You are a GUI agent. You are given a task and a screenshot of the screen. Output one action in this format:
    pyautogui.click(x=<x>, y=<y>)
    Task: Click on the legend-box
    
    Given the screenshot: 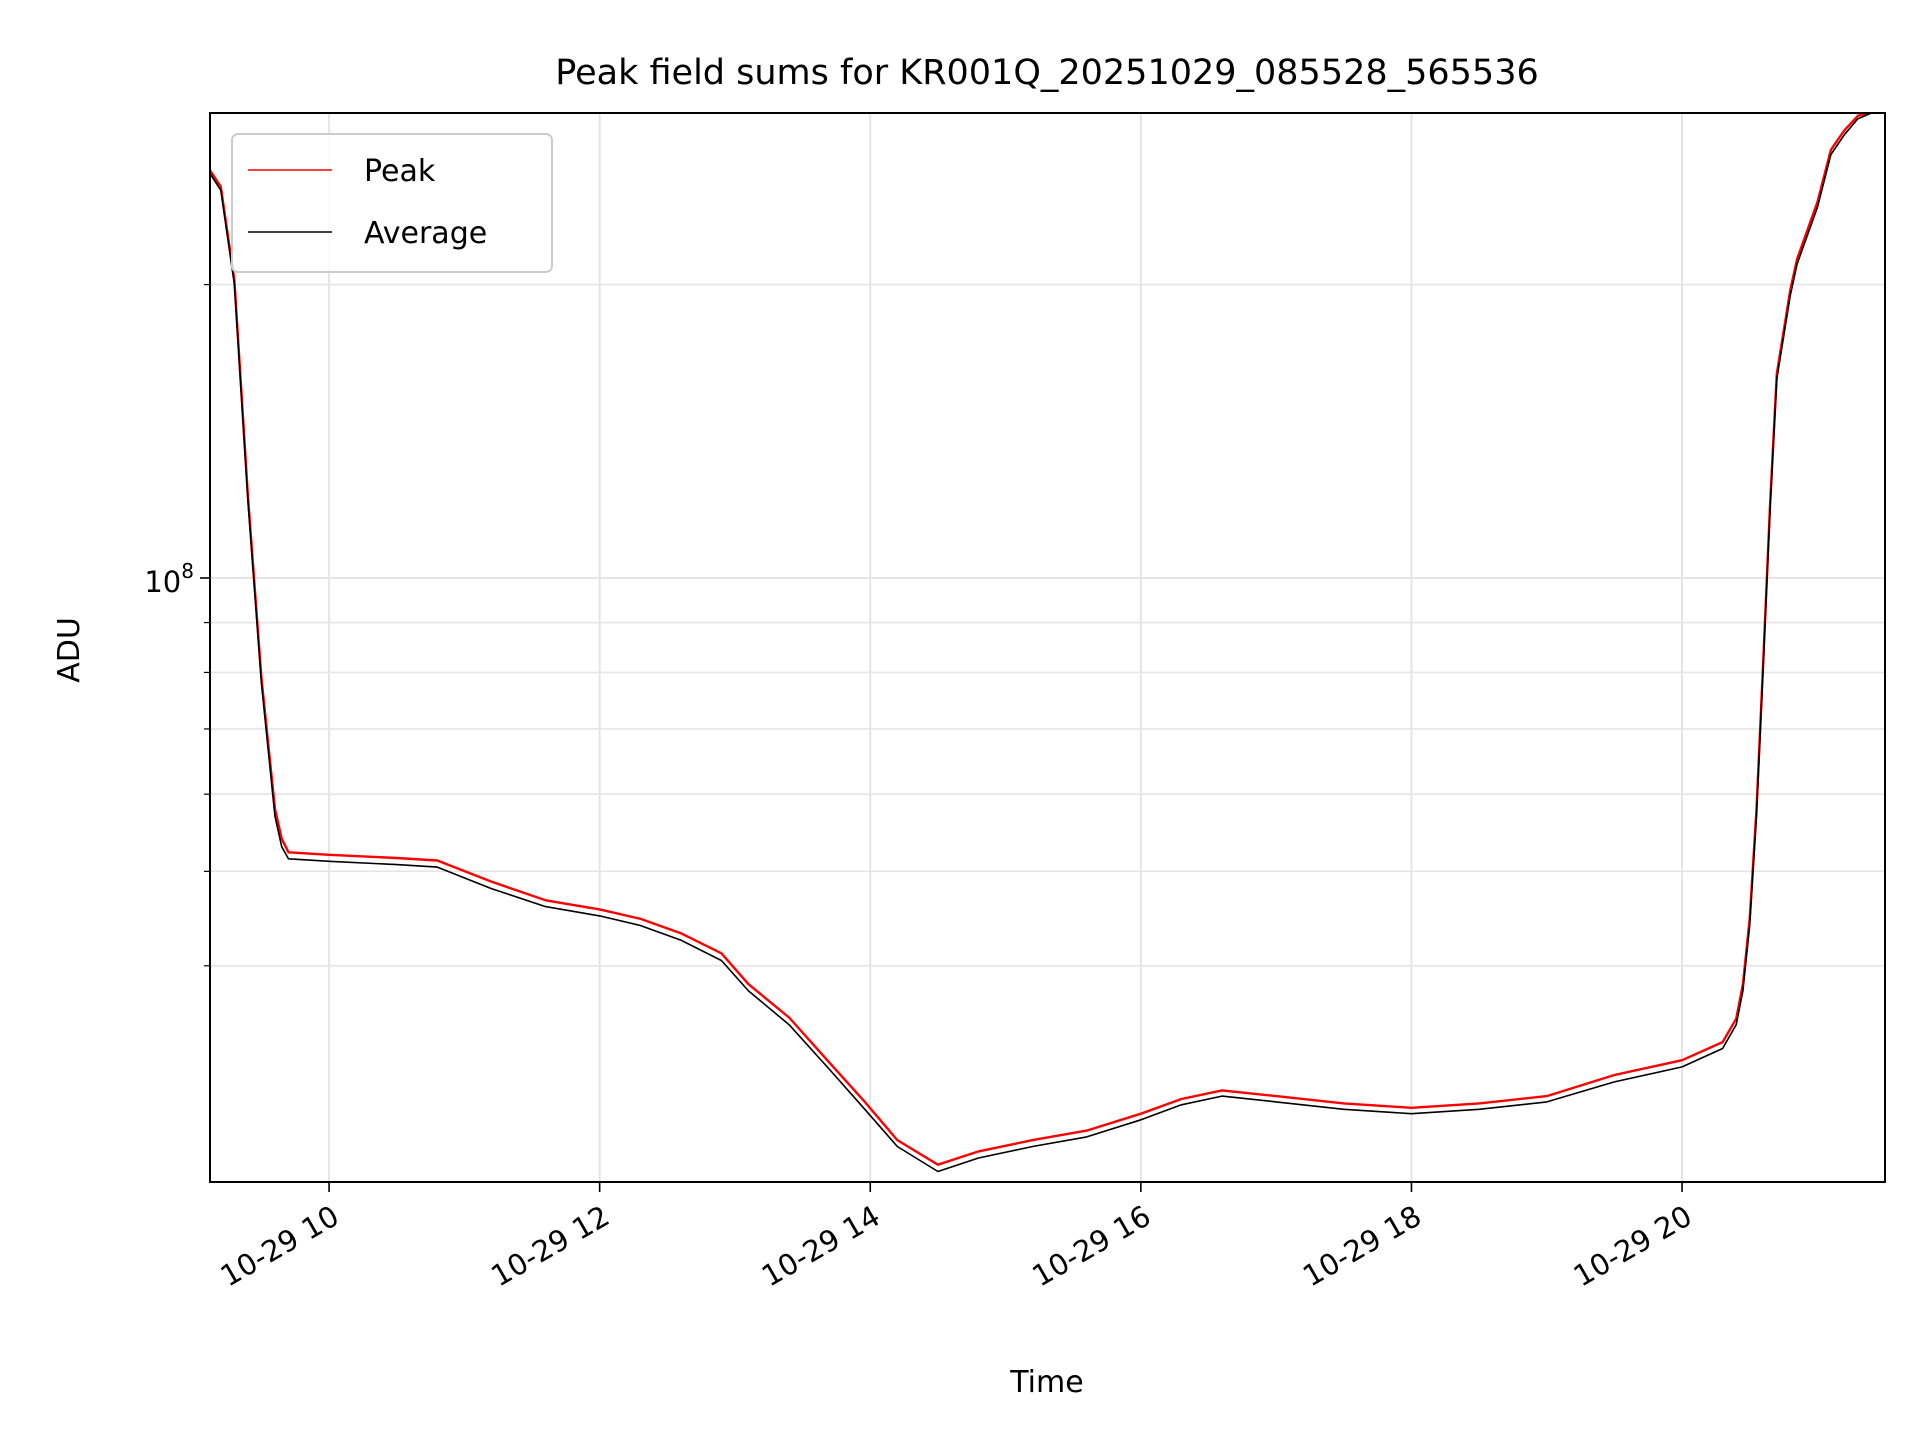 What is the action you would take?
    pyautogui.click(x=392, y=203)
    